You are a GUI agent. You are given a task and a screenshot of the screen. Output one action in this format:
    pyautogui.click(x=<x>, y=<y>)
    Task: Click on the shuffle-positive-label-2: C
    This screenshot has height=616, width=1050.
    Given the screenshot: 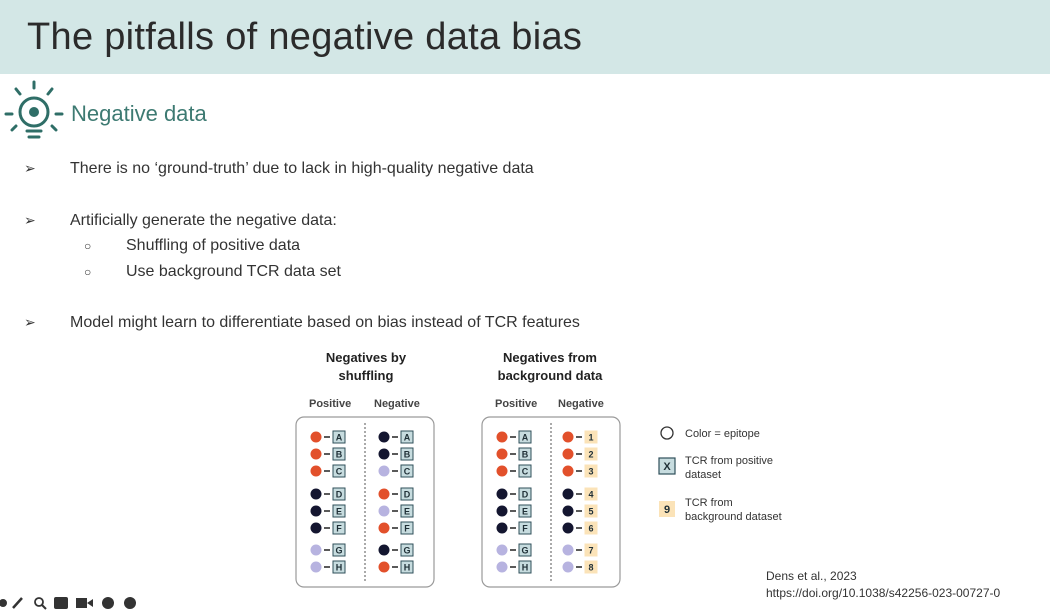 What is the action you would take?
    pyautogui.click(x=339, y=472)
    